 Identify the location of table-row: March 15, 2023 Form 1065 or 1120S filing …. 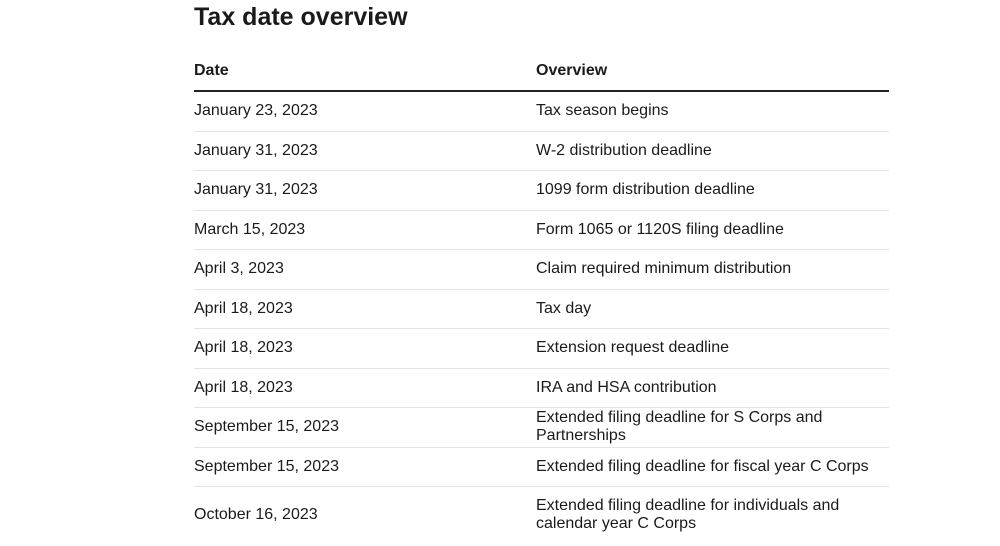
(541, 230).